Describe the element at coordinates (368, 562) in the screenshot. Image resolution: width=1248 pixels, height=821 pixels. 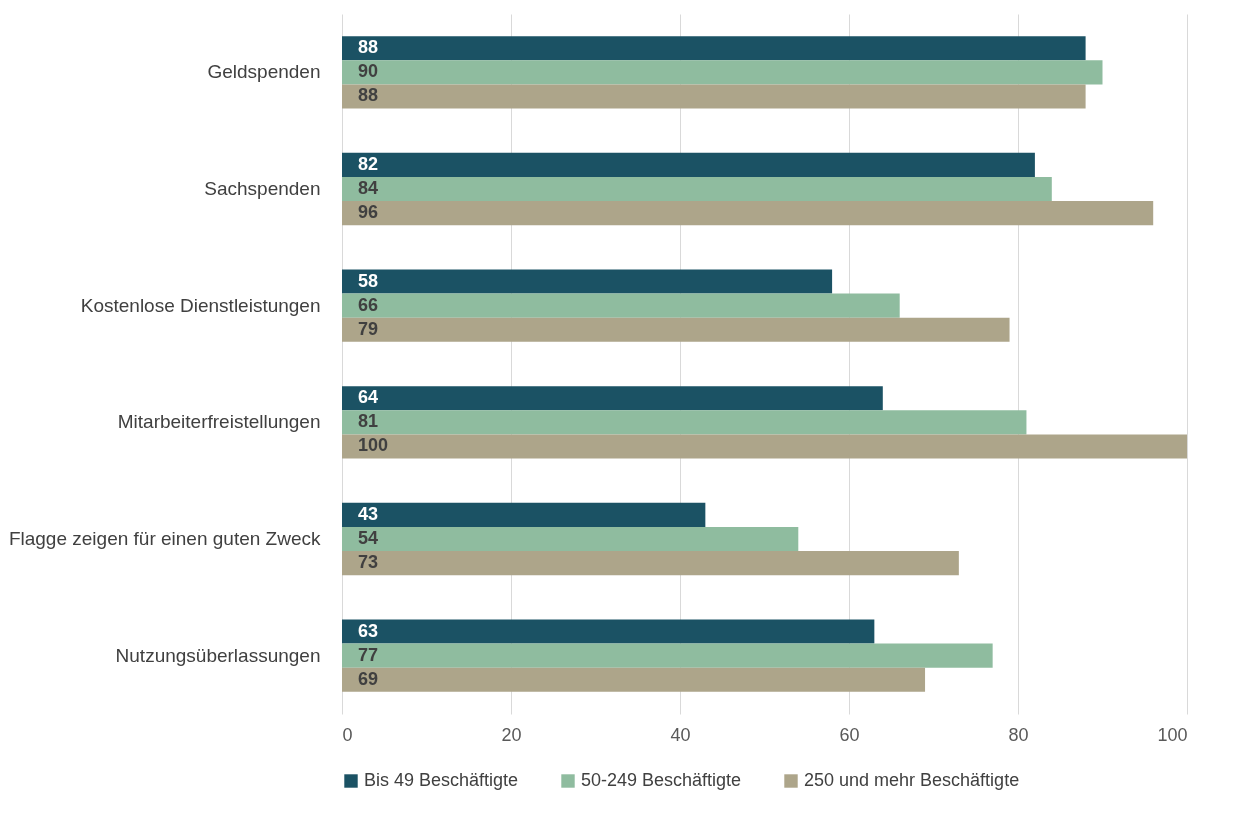
I see `data-label: 73` at that location.